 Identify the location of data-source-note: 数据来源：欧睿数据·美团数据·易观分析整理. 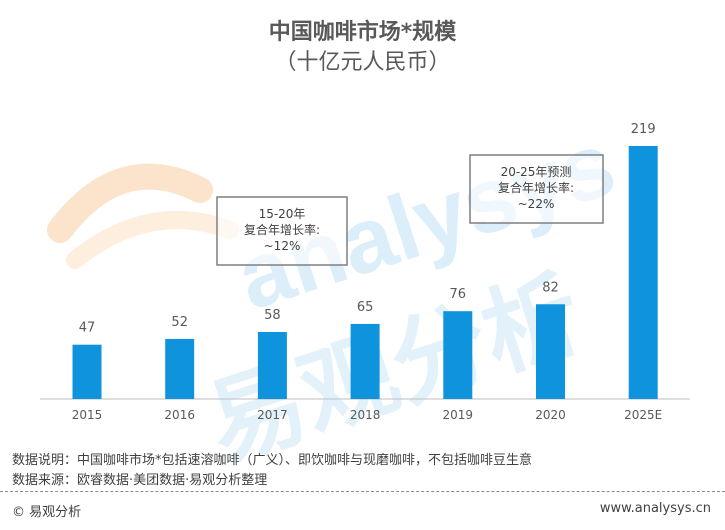
(140, 480).